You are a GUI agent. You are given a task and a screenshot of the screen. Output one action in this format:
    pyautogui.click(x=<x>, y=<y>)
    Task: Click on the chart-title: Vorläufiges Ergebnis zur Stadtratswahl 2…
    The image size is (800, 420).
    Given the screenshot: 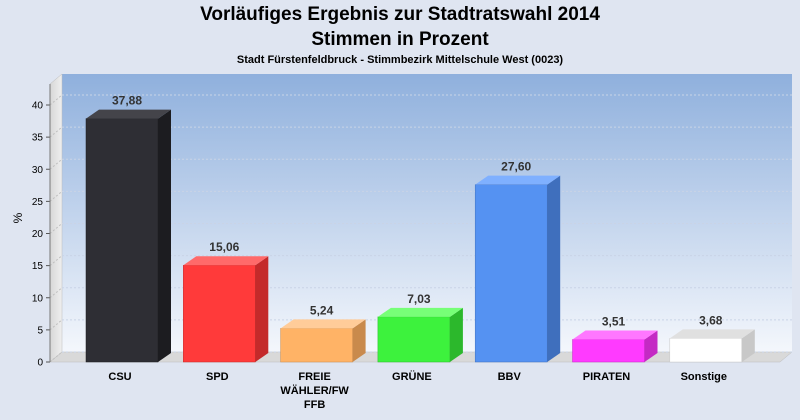 What is the action you would take?
    pyautogui.click(x=400, y=14)
    